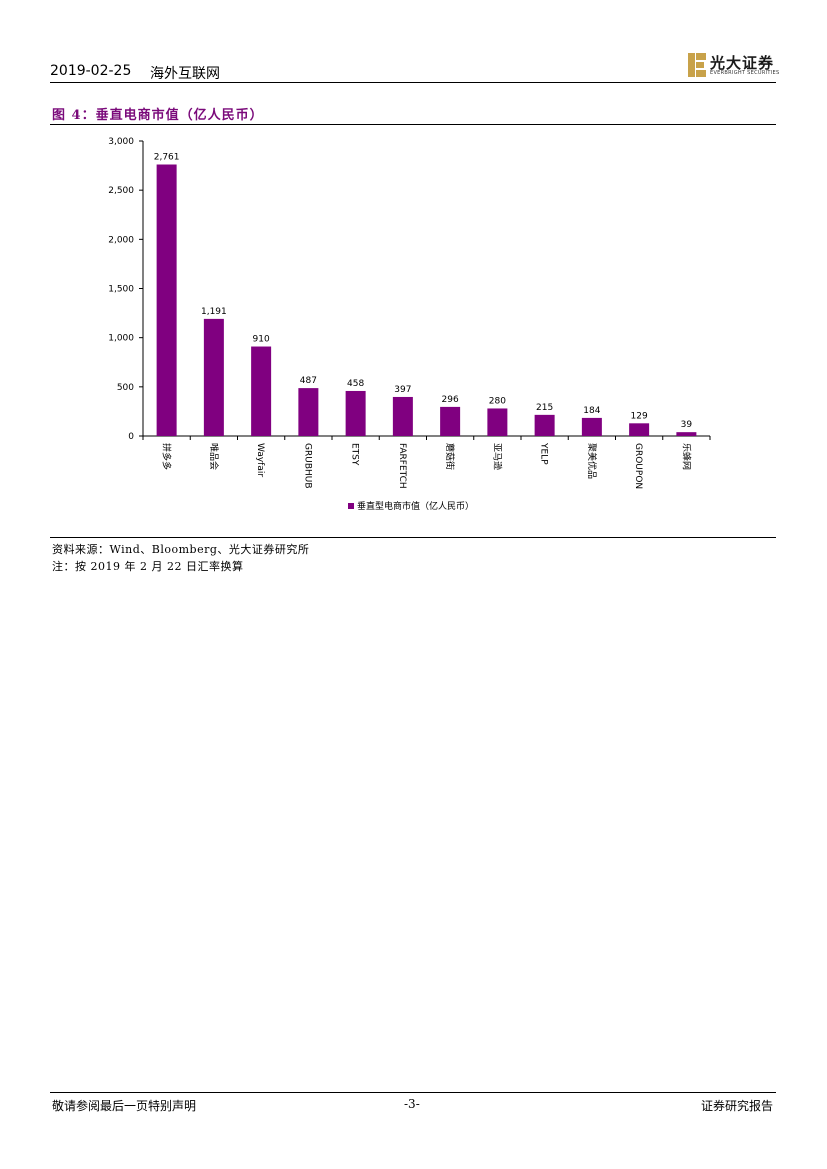  What do you see at coordinates (413, 1092) in the screenshot?
I see `footer-rule` at bounding box center [413, 1092].